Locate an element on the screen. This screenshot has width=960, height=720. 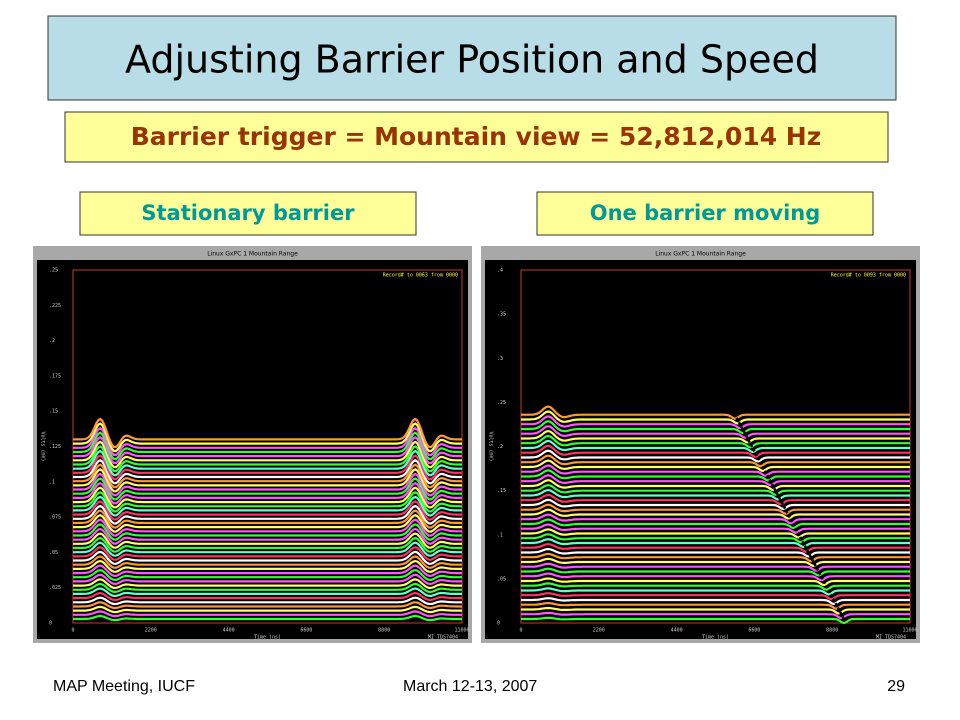
y-tick-label: .35 is located at coordinates (501, 315).